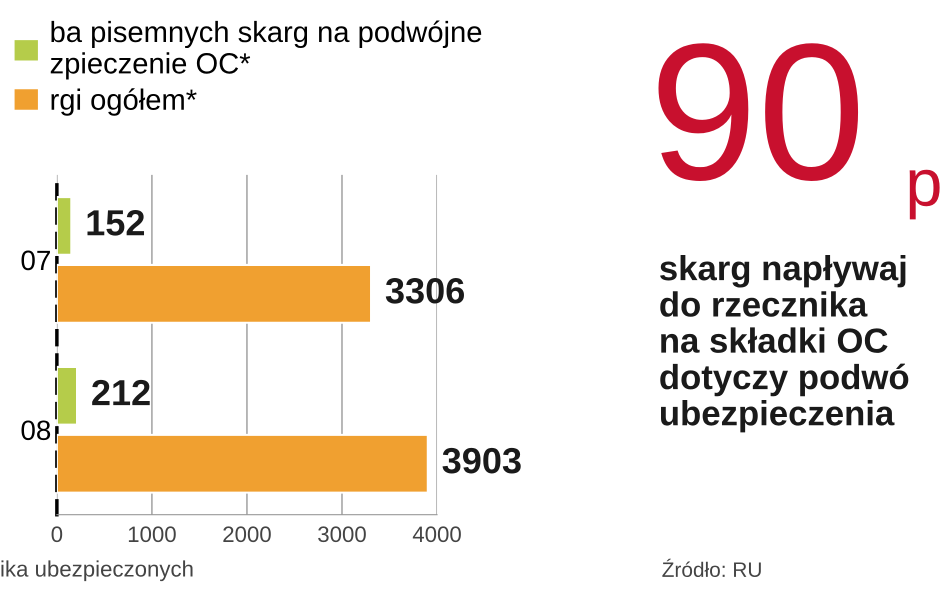 Image resolution: width=948 pixels, height=593 pixels. I want to click on data-label: 212, so click(121, 393).